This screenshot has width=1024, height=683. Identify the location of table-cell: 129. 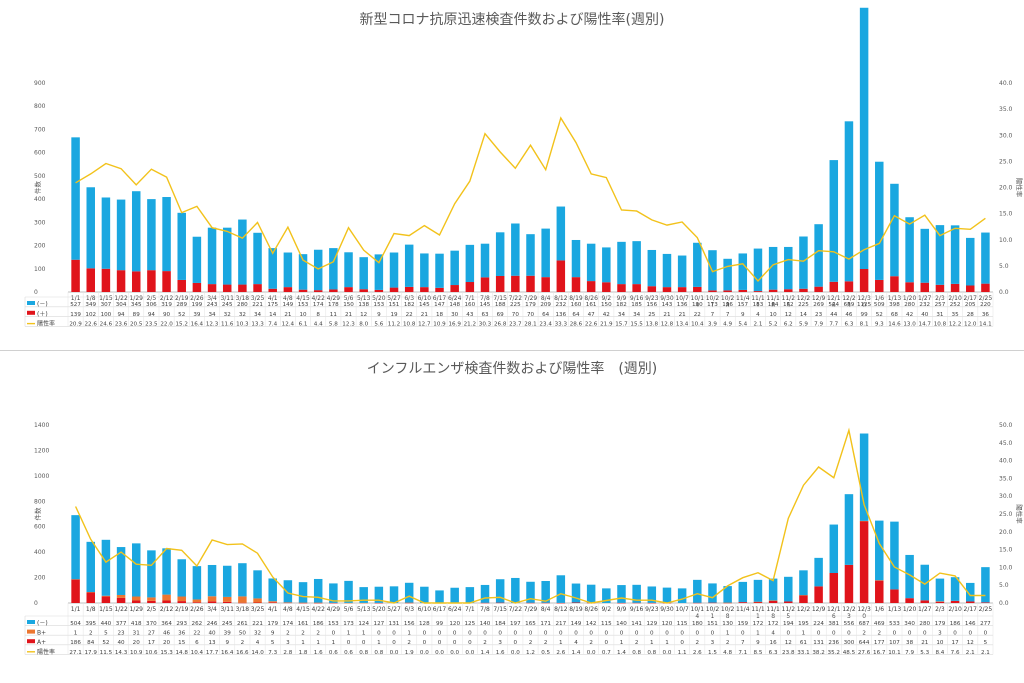
(651, 624).